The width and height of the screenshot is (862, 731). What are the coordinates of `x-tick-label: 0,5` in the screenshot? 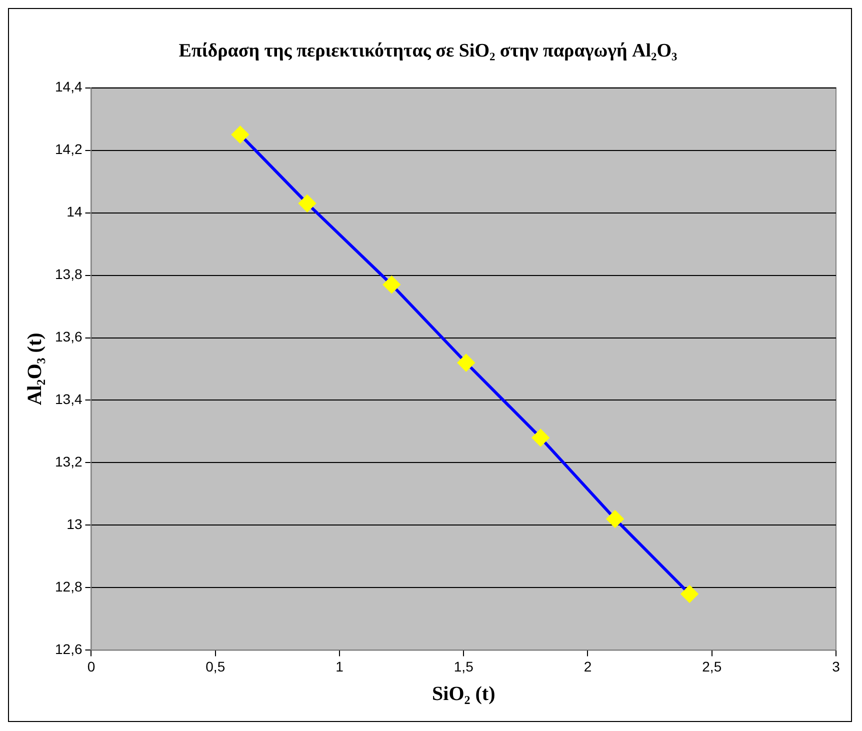 It's located at (216, 666).